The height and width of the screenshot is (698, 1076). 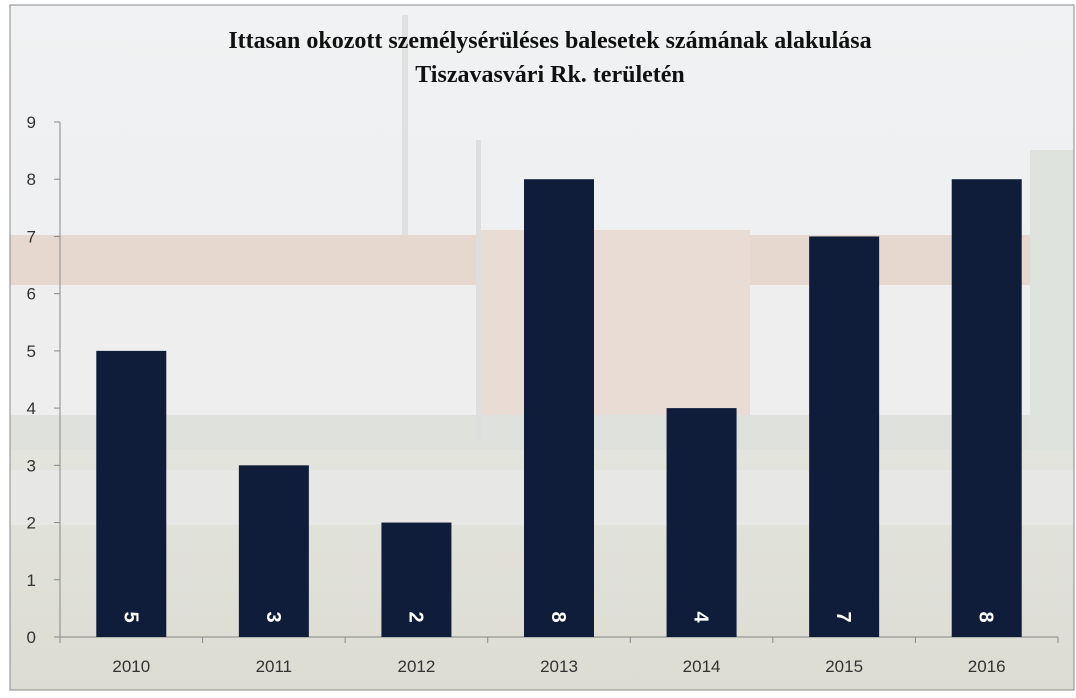 I want to click on data-label: 2, so click(x=415, y=616).